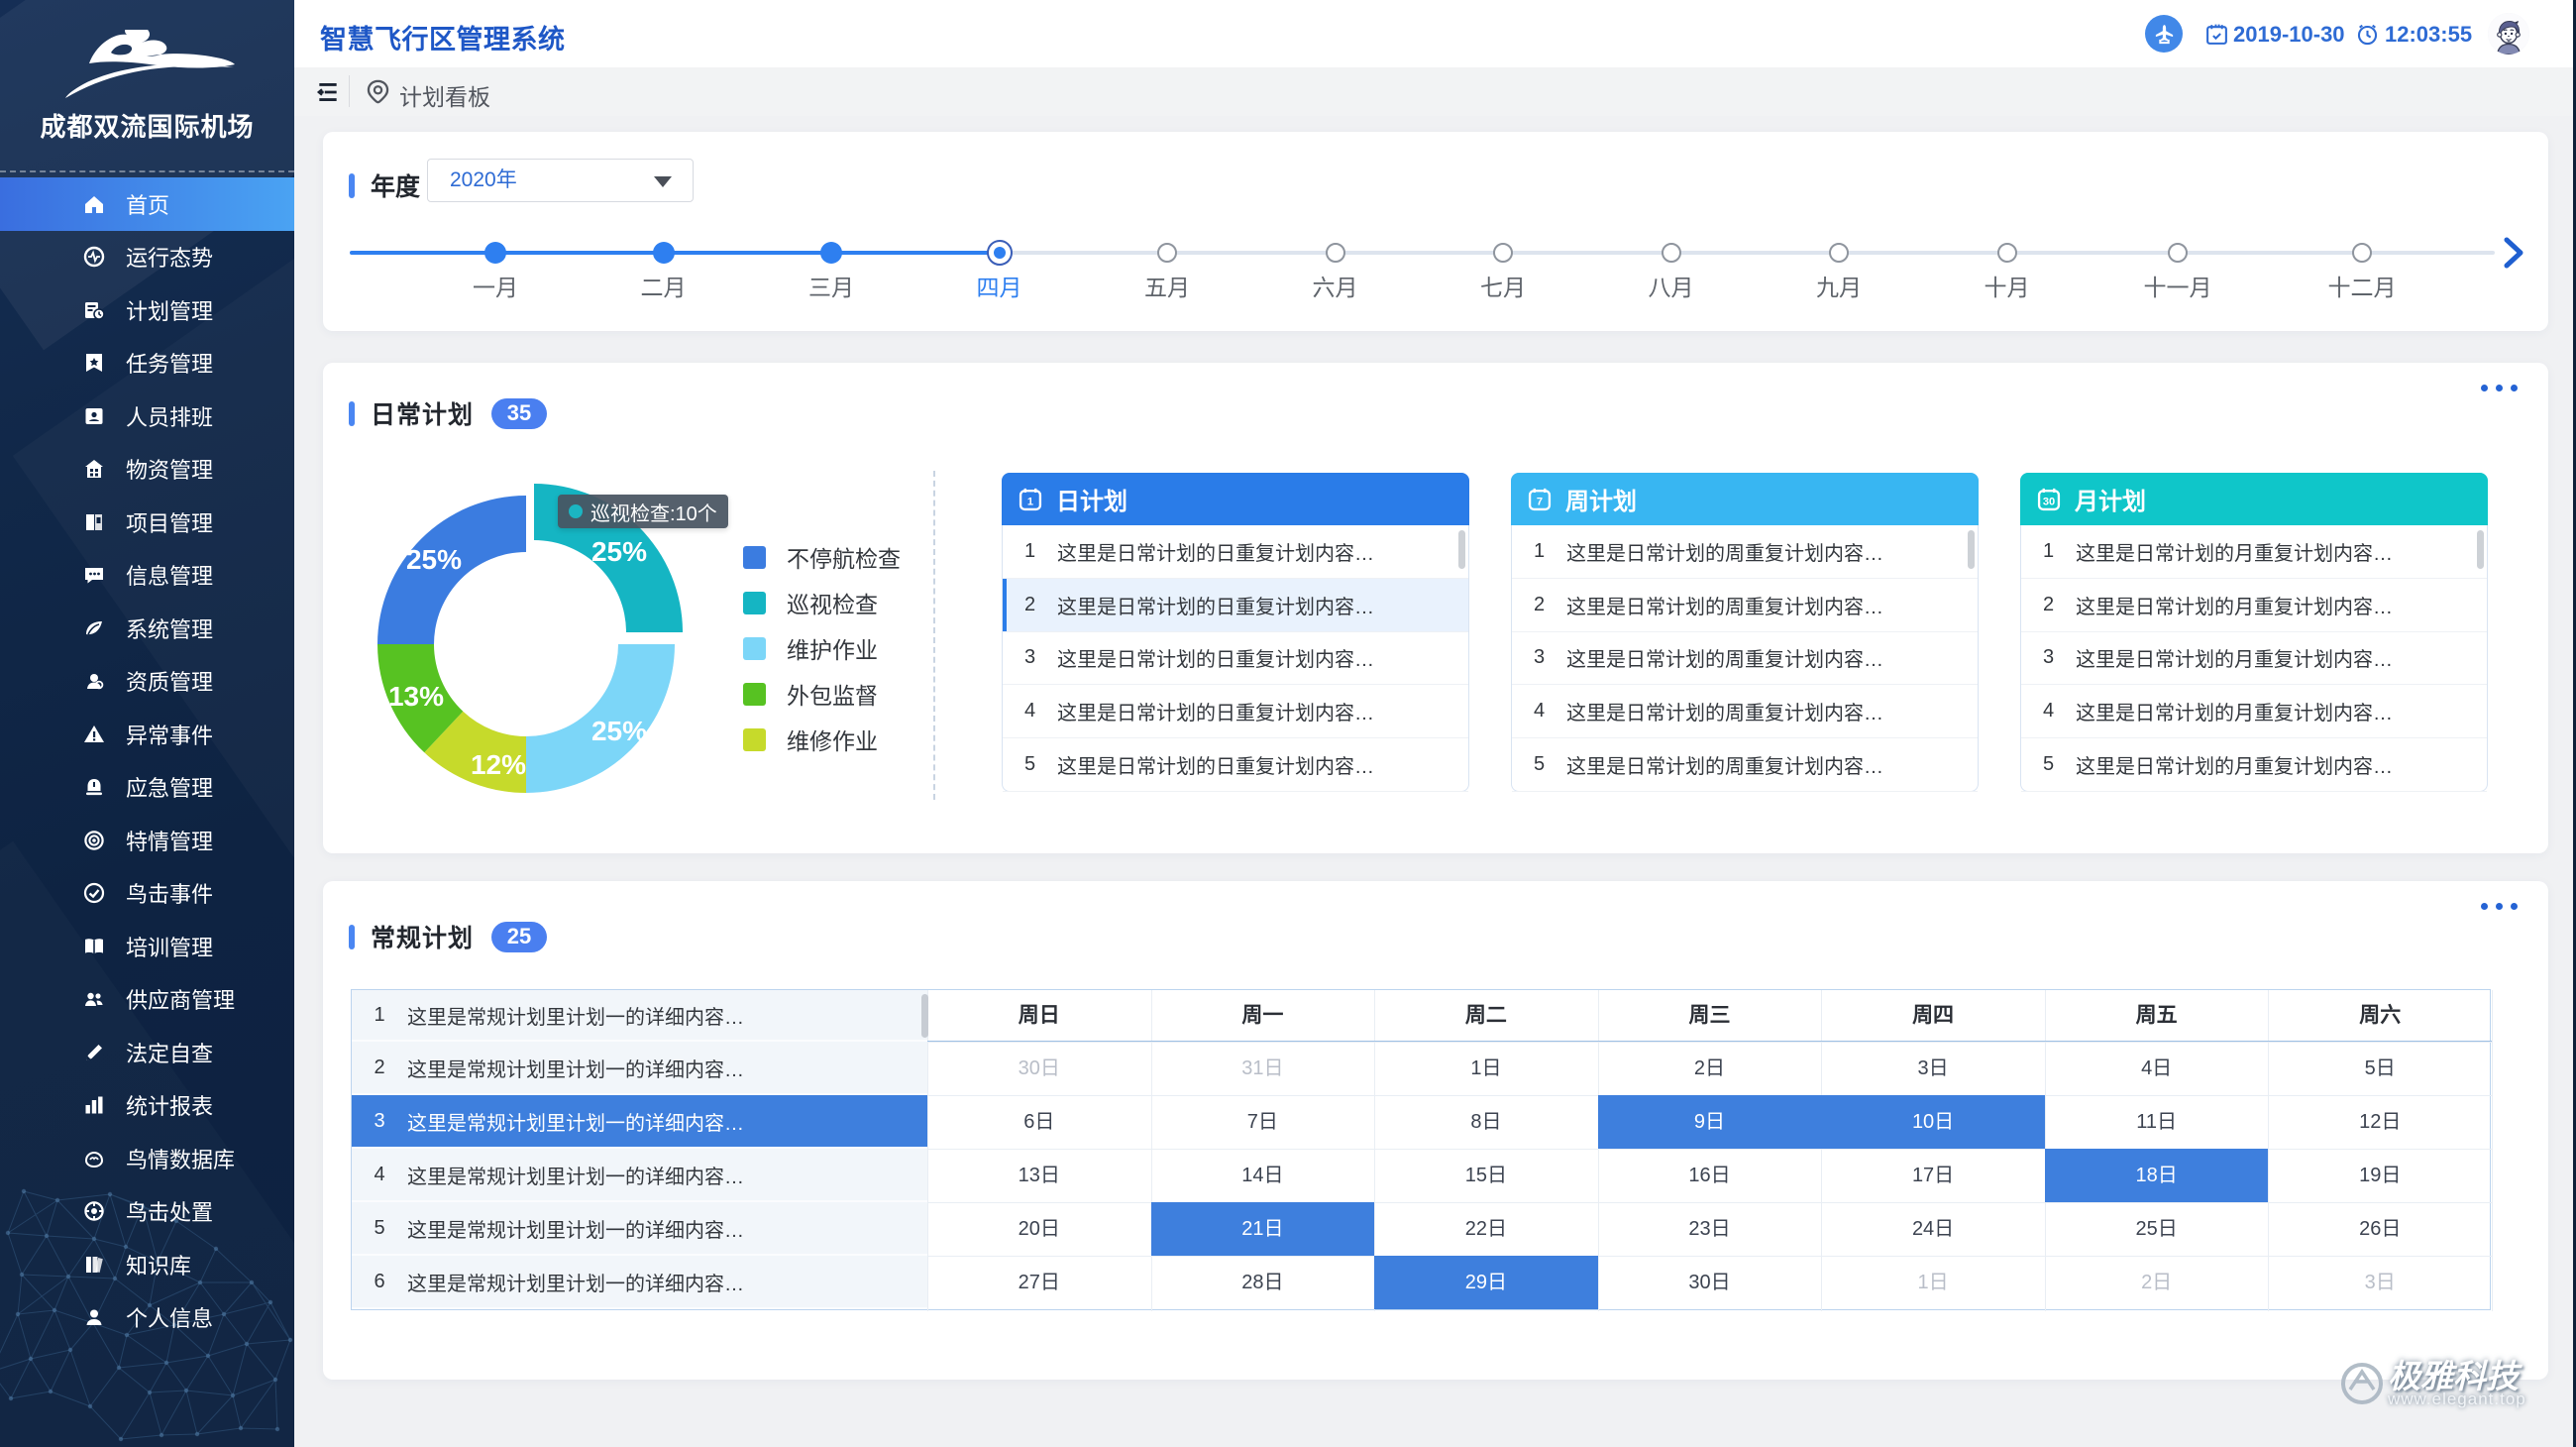 Image resolution: width=2576 pixels, height=1447 pixels. I want to click on svg-text: 30, so click(2049, 501).